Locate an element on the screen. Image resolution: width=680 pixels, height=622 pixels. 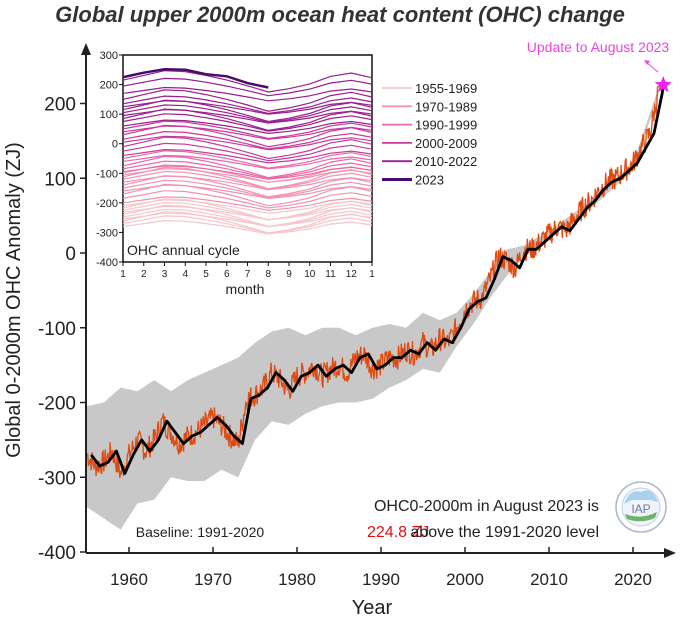
y-tick-label: 0 is located at coordinates (70, 254).